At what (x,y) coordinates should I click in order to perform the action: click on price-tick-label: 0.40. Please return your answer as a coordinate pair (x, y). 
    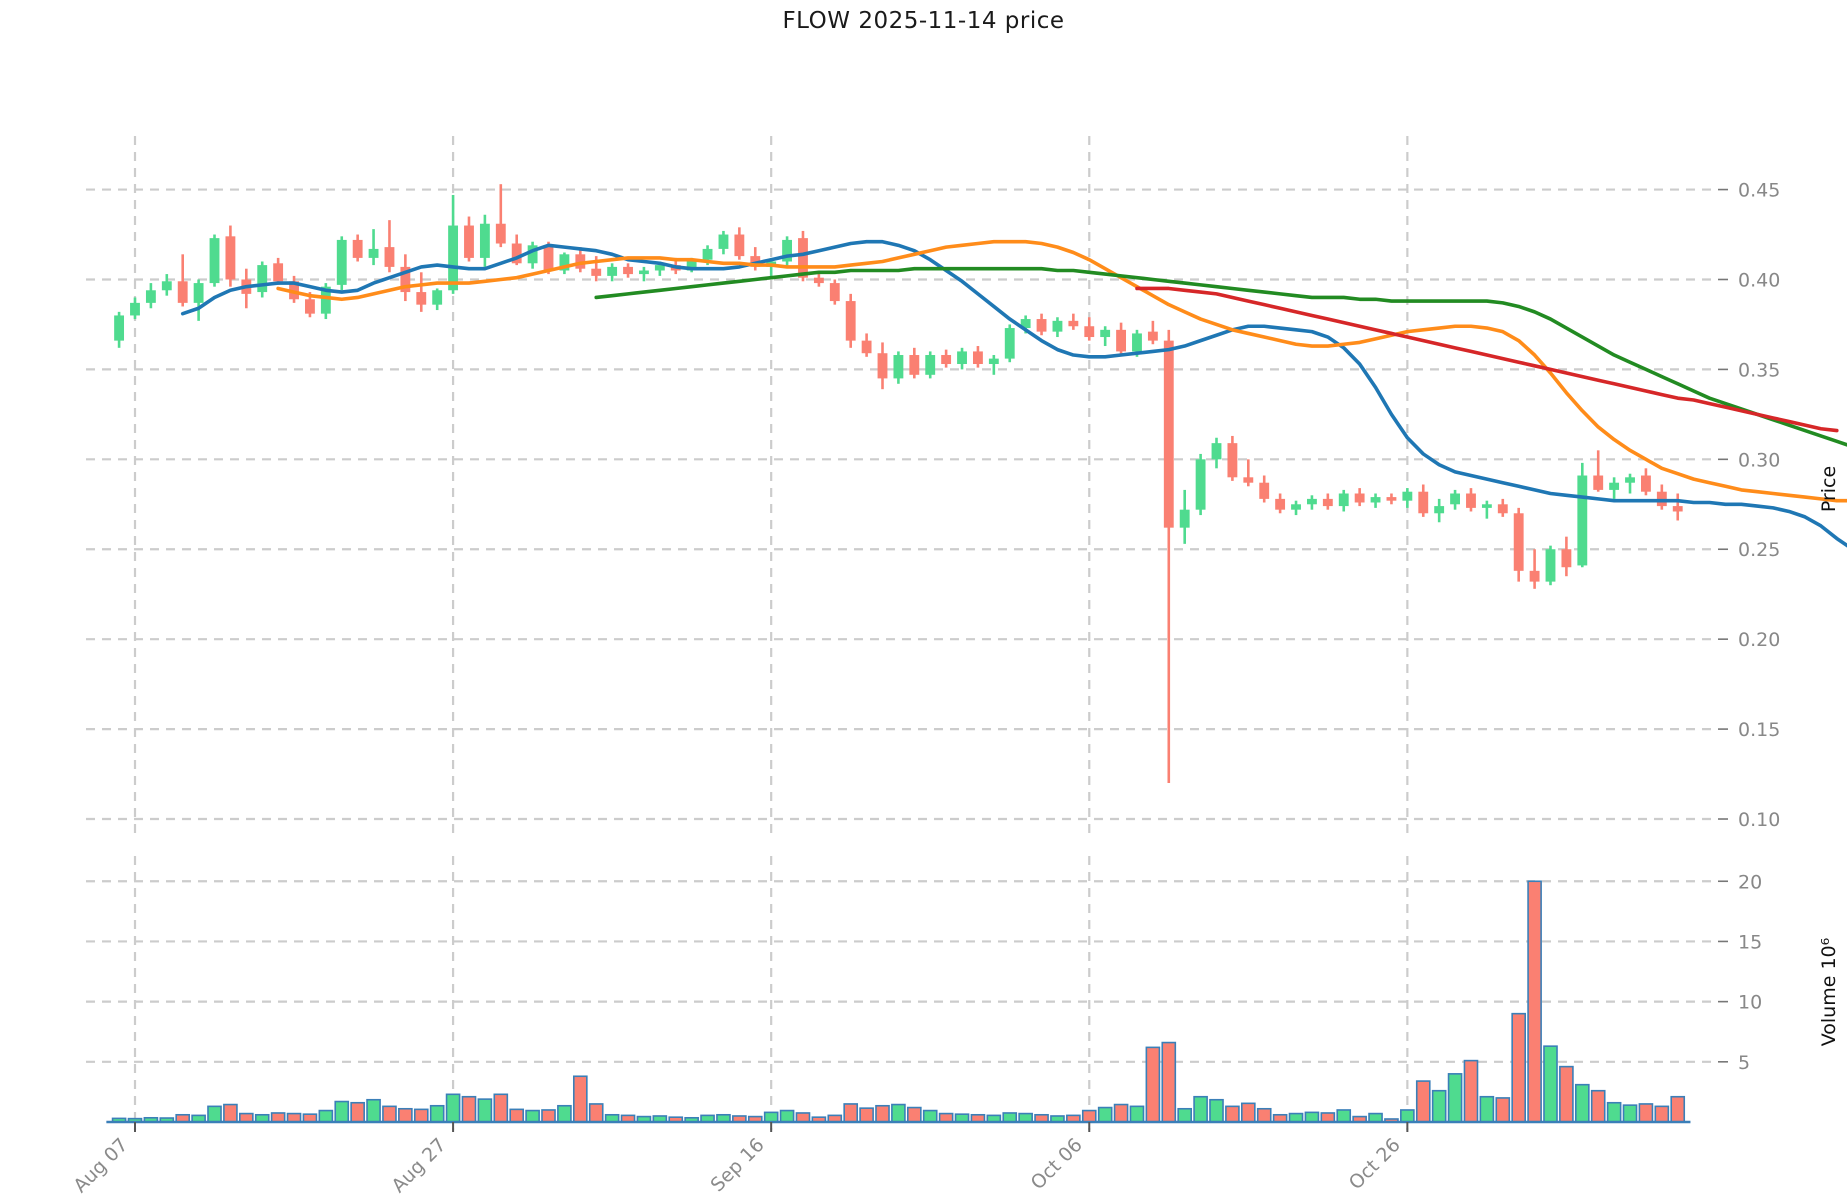
    Looking at the image, I should click on (1759, 280).